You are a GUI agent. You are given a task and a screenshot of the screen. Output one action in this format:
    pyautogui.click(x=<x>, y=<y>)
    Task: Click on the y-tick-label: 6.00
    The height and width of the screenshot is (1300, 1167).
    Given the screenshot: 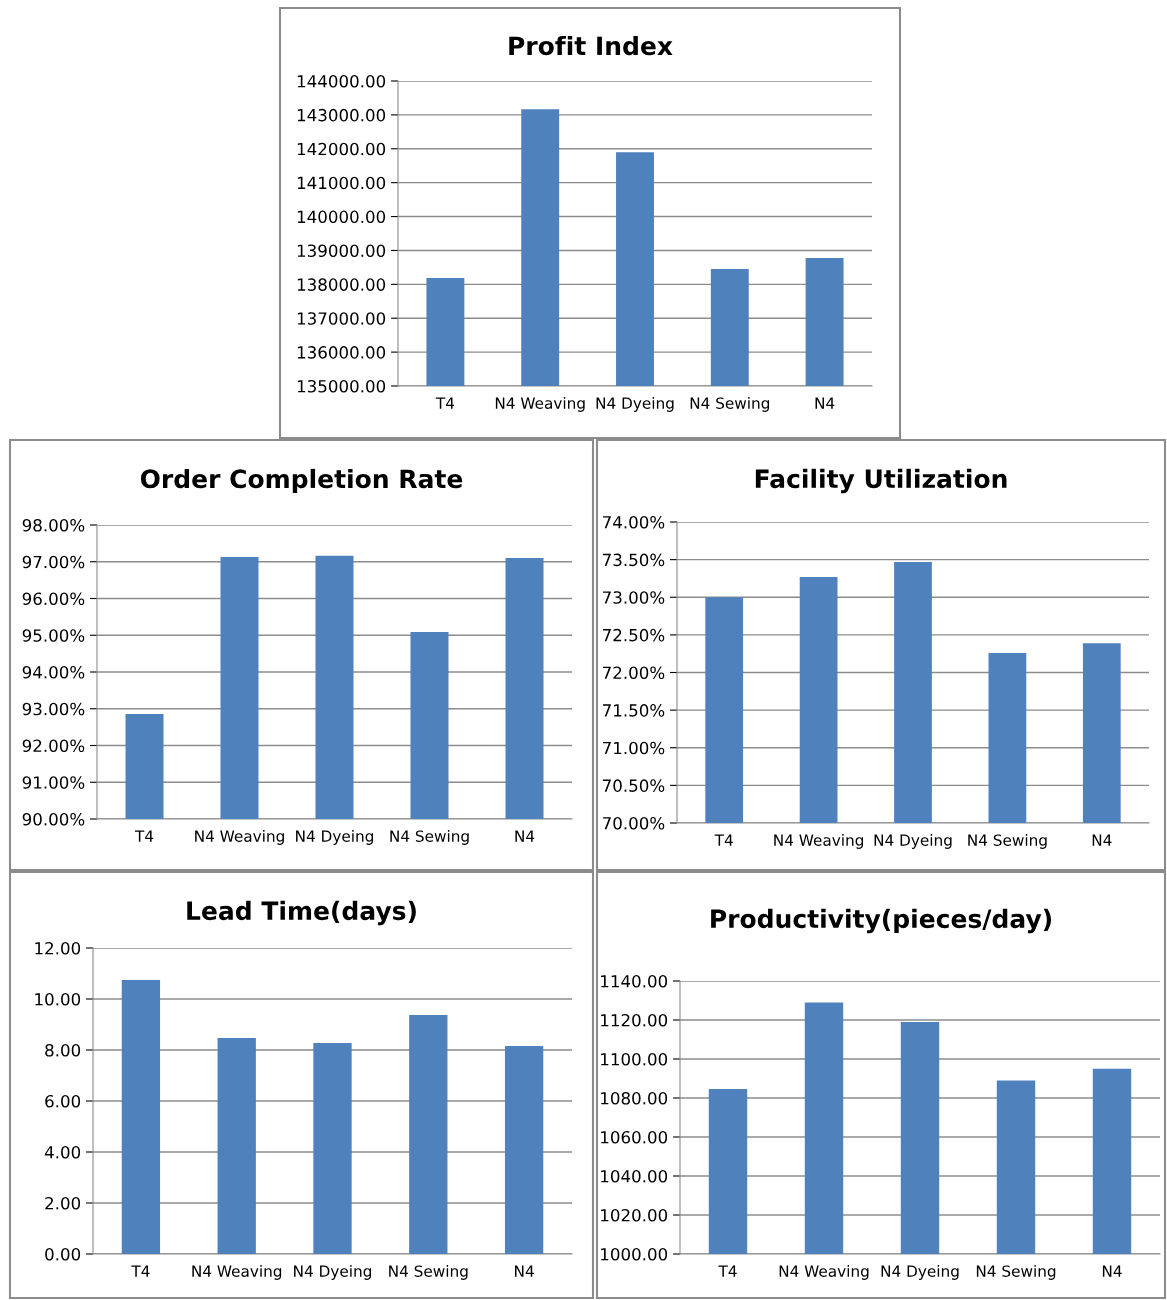 What is the action you would take?
    pyautogui.click(x=63, y=1101)
    